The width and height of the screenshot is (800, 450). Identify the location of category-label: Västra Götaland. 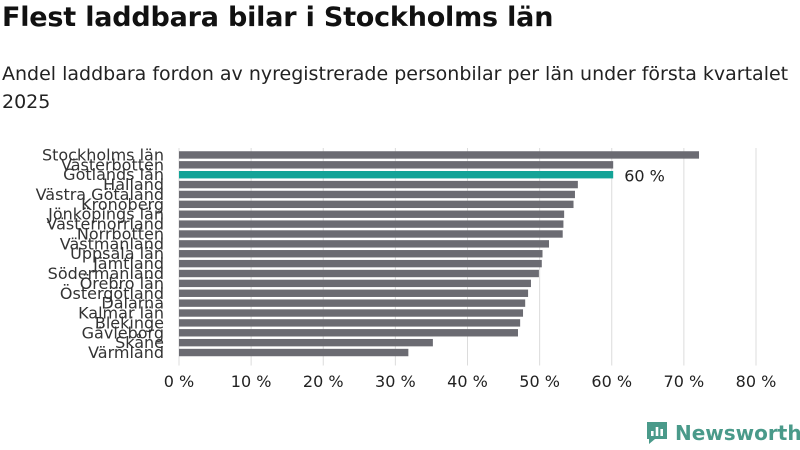
(100, 194).